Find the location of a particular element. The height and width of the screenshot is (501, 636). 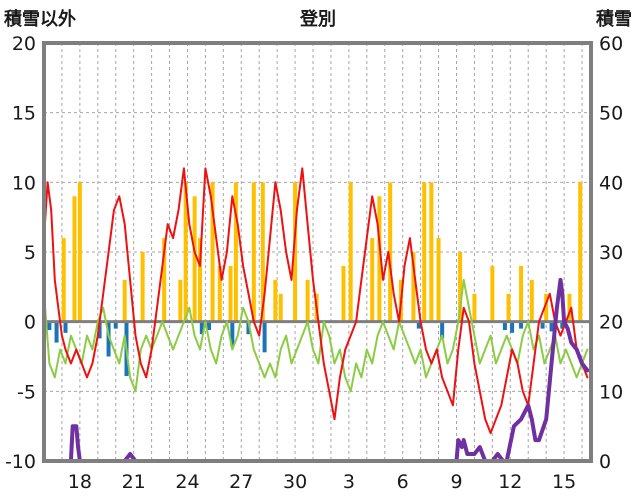

right-tick-label: 50 is located at coordinates (611, 114).